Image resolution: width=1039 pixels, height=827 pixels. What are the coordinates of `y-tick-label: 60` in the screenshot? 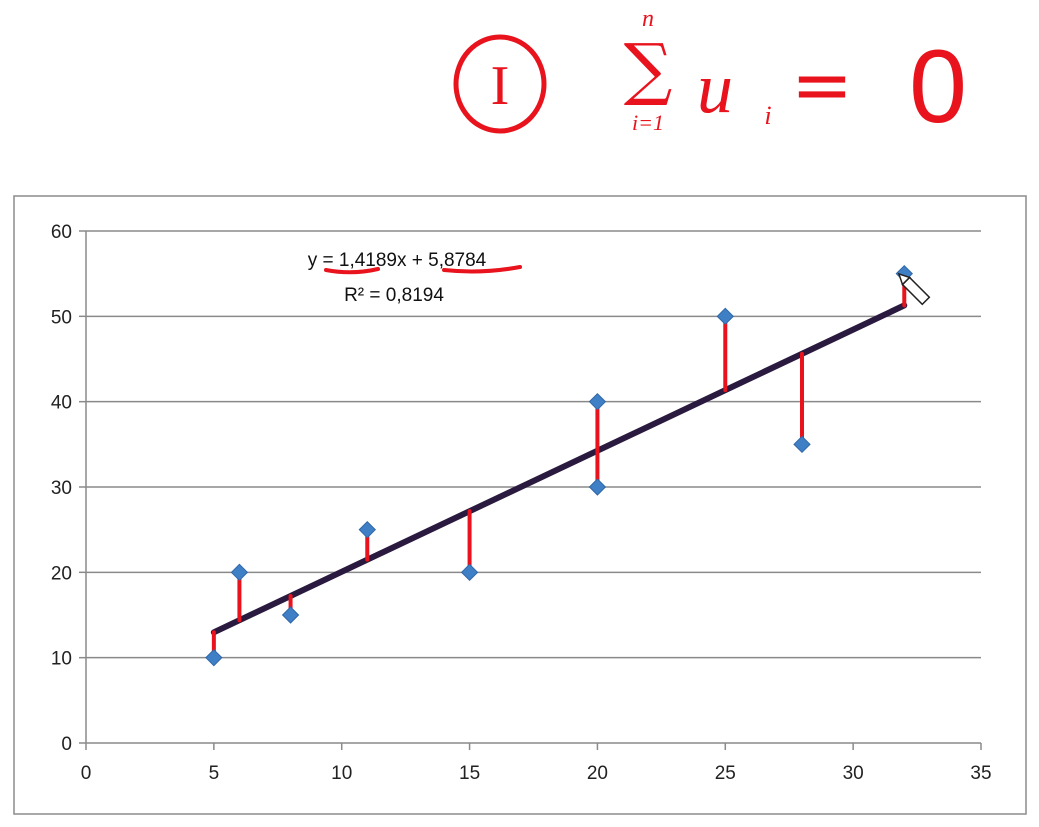 It's located at (61, 232).